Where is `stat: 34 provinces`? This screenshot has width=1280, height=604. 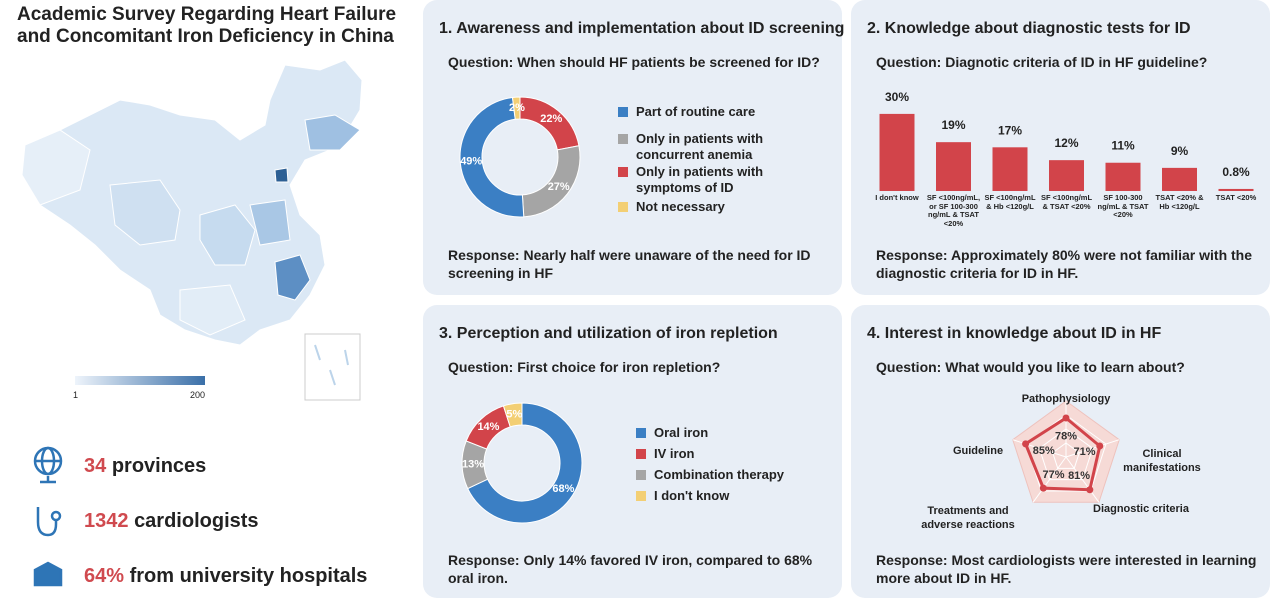 stat: 34 provinces is located at coordinates (145, 466).